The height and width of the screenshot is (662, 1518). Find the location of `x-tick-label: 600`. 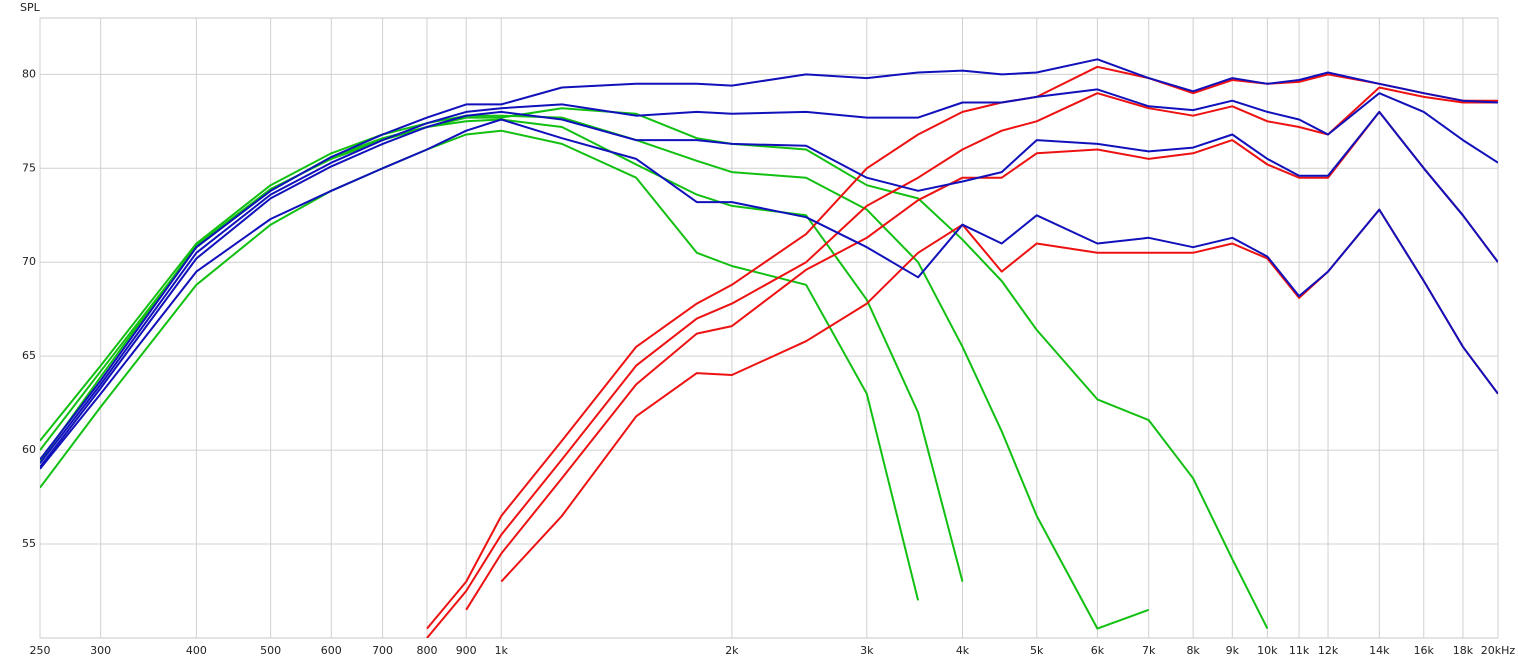

x-tick-label: 600 is located at coordinates (331, 650).